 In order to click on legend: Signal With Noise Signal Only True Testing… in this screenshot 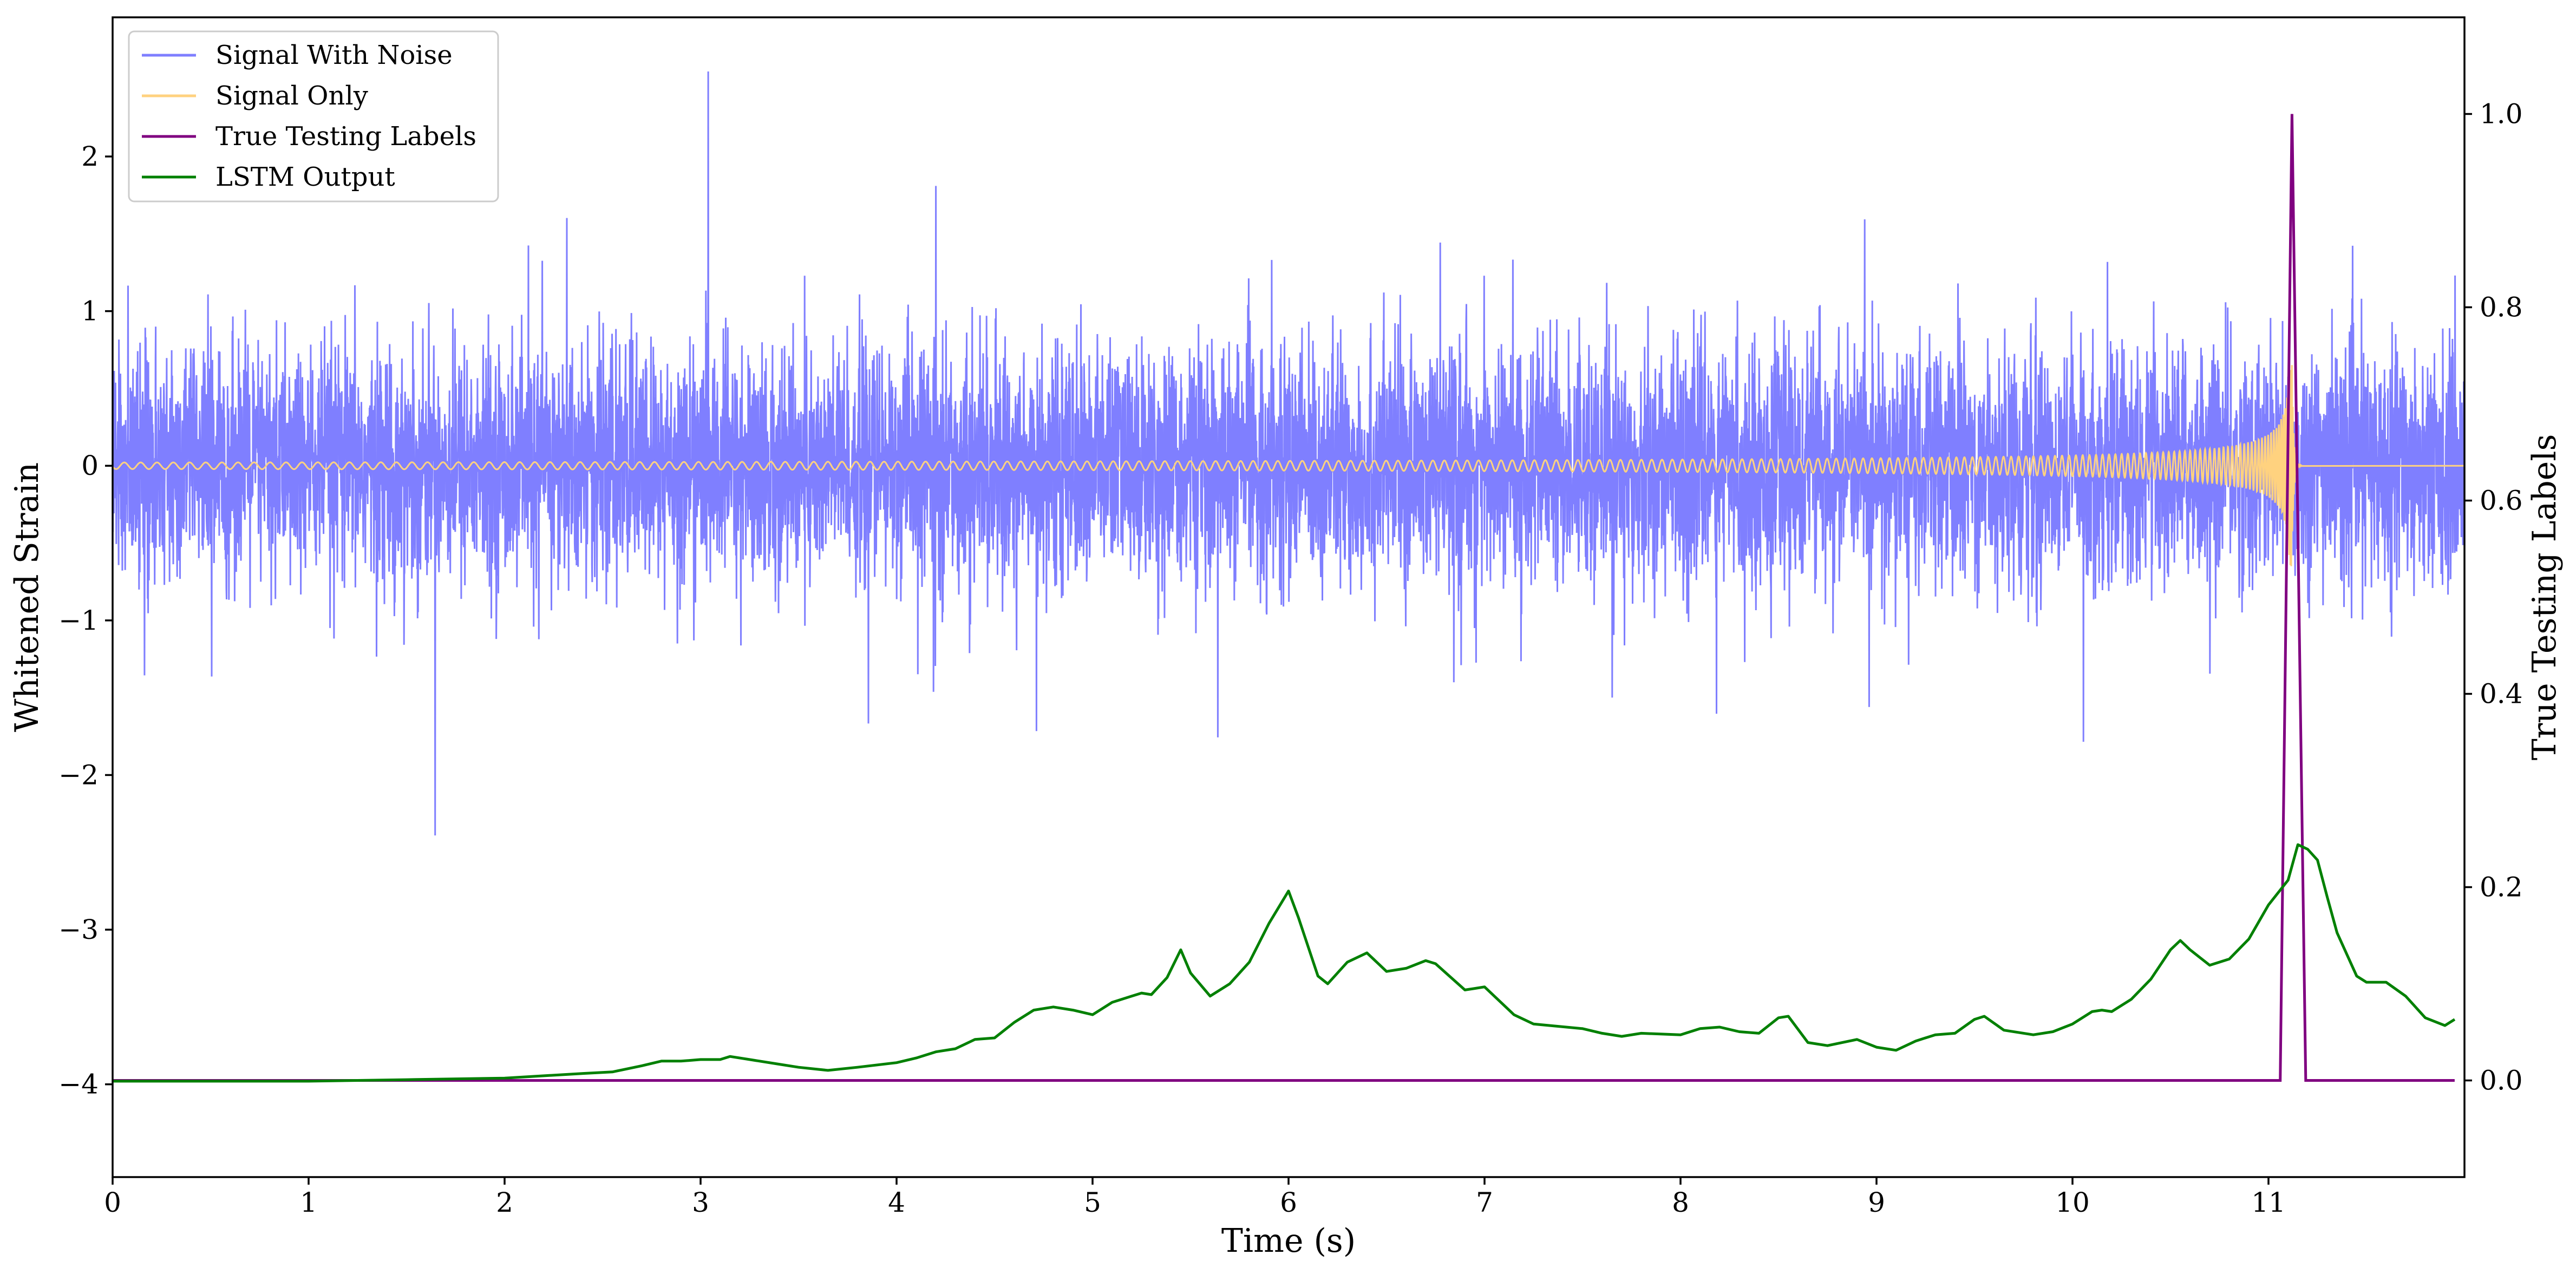, I will do `click(313, 116)`.